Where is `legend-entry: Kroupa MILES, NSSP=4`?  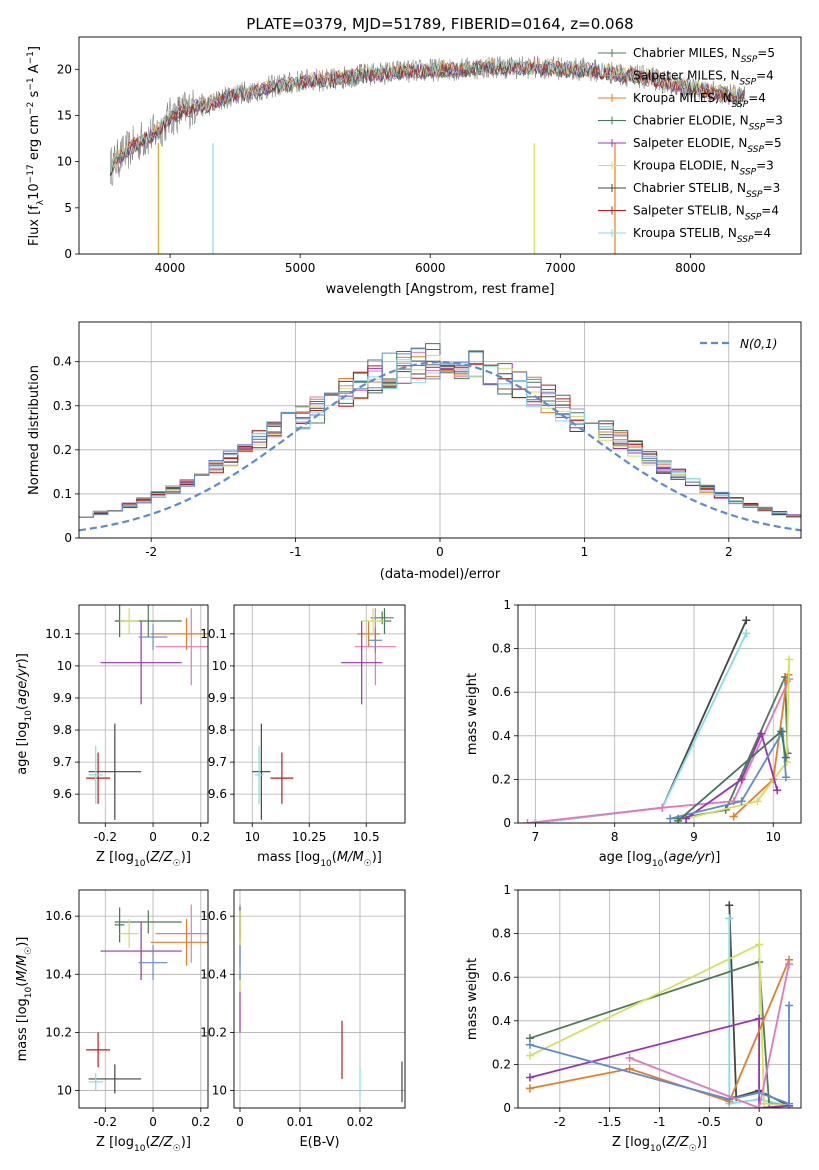
legend-entry: Kroupa MILES, NSSP=4 is located at coordinates (699, 100).